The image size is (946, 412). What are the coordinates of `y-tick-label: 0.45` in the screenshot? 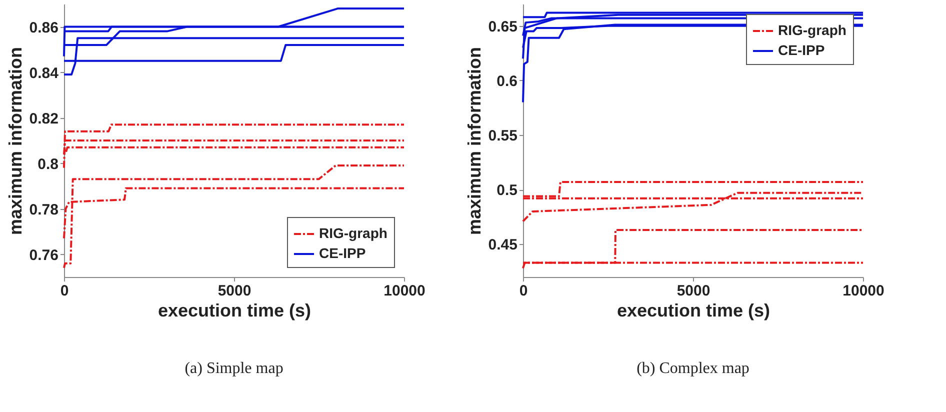 It's located at (503, 245).